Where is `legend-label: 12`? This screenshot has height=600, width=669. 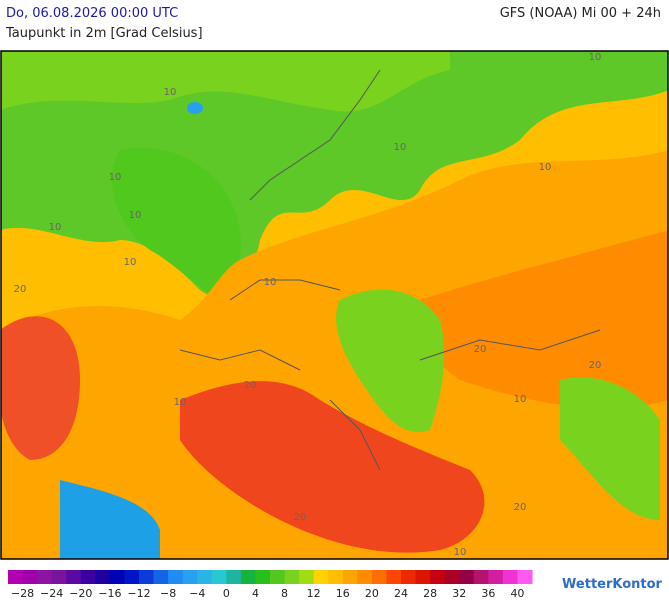 legend-label: 12 is located at coordinates (314, 593).